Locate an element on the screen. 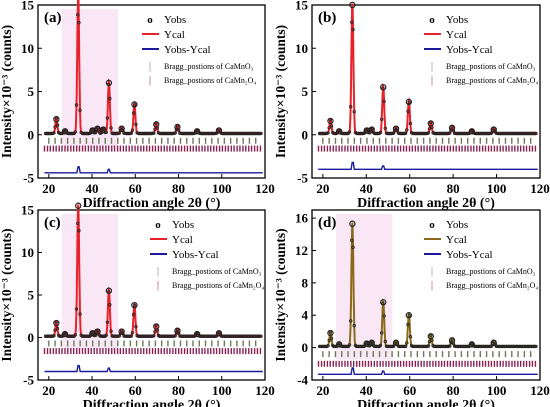 The width and height of the screenshot is (550, 407). legend-marker-bragg-2: | is located at coordinates (158, 285).